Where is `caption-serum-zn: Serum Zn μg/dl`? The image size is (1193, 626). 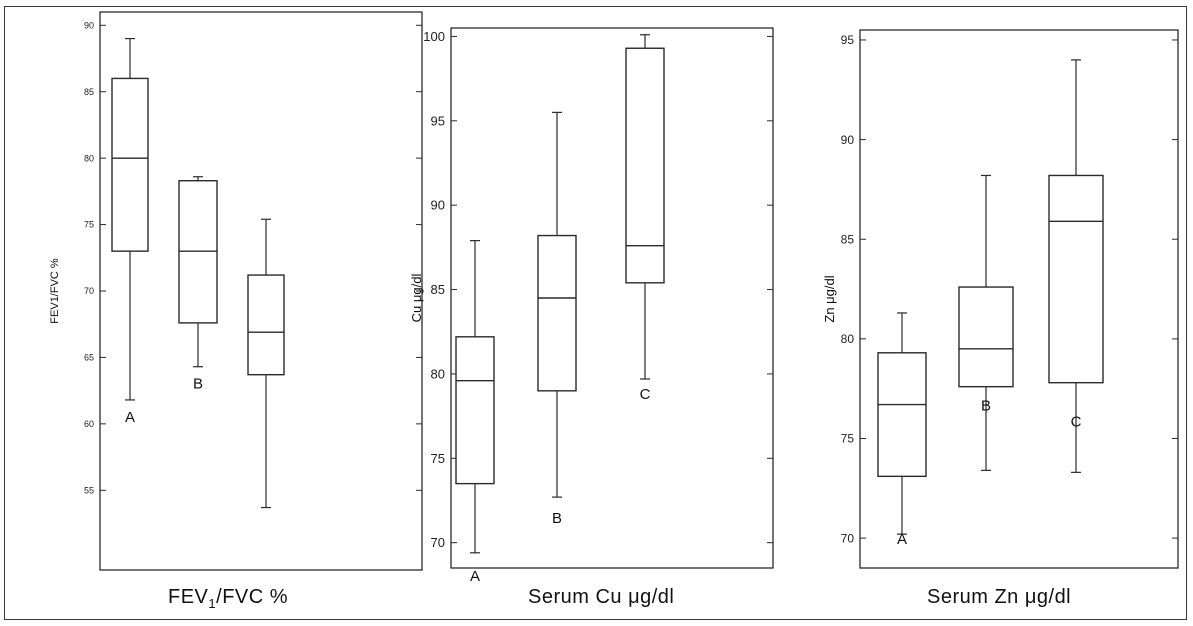
caption-serum-zn: Serum Zn μg/dl is located at coordinates (999, 597).